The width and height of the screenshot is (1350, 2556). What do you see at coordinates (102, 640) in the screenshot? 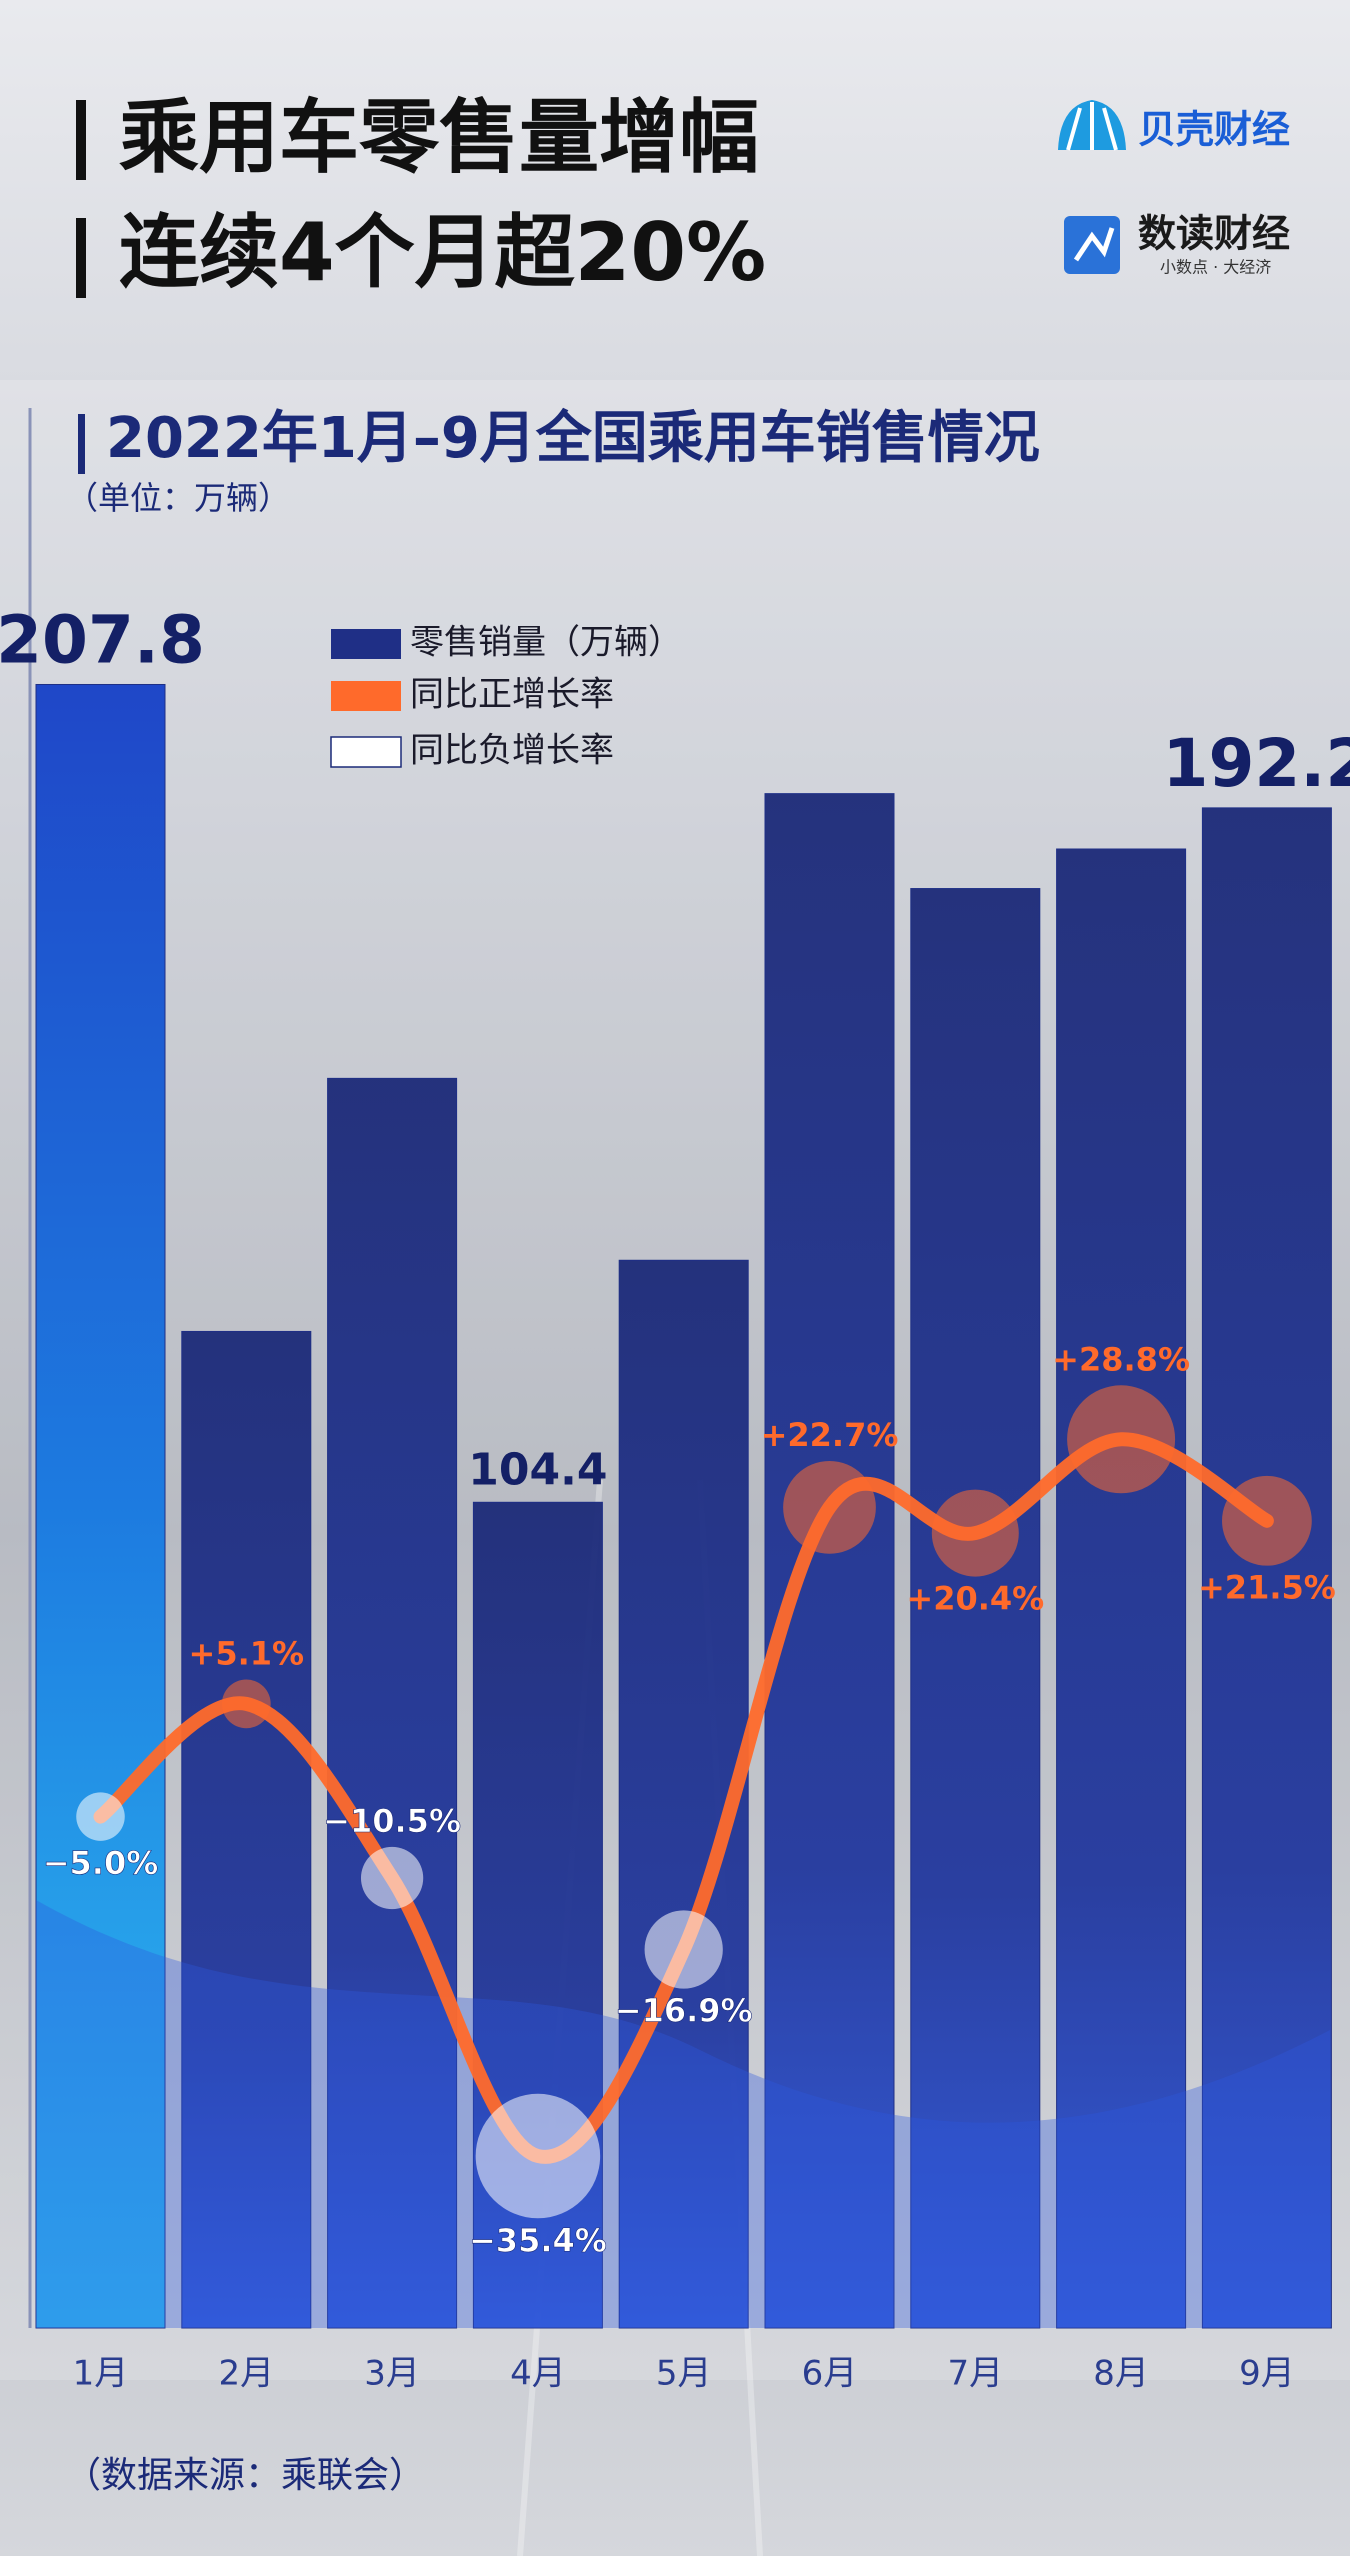
I see `bar-value-label: 207.8` at bounding box center [102, 640].